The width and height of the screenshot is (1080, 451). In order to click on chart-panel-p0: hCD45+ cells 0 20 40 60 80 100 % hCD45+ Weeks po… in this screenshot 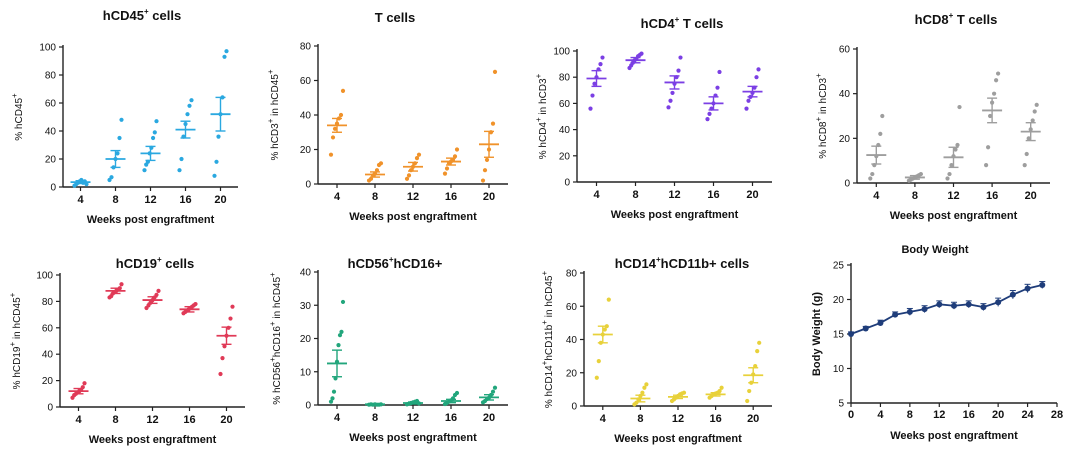, I will do `click(124, 116)`.